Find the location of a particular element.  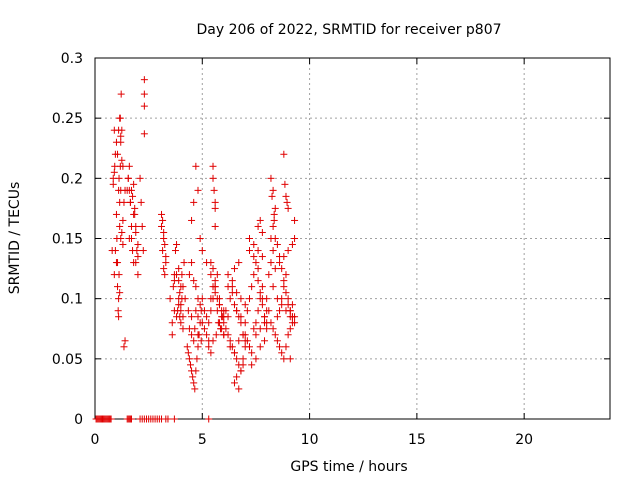

x-tick-label: 10 is located at coordinates (310, 440).